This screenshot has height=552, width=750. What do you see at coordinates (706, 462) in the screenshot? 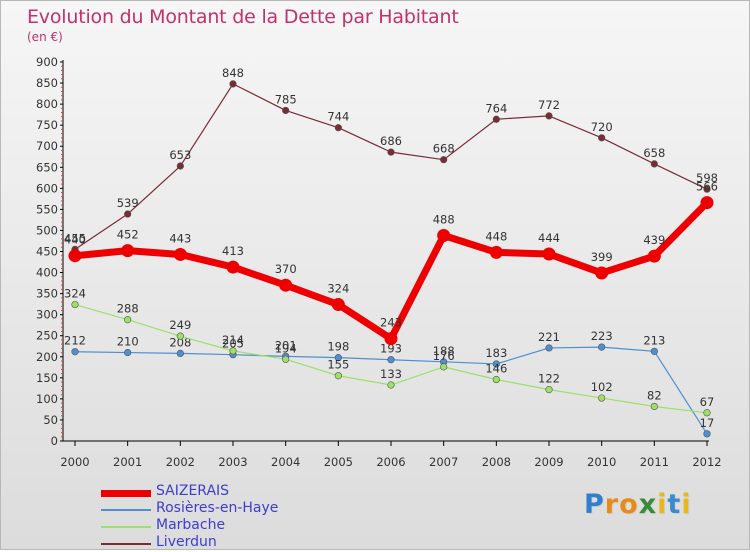
I see `x-tick-label: 2012` at bounding box center [706, 462].